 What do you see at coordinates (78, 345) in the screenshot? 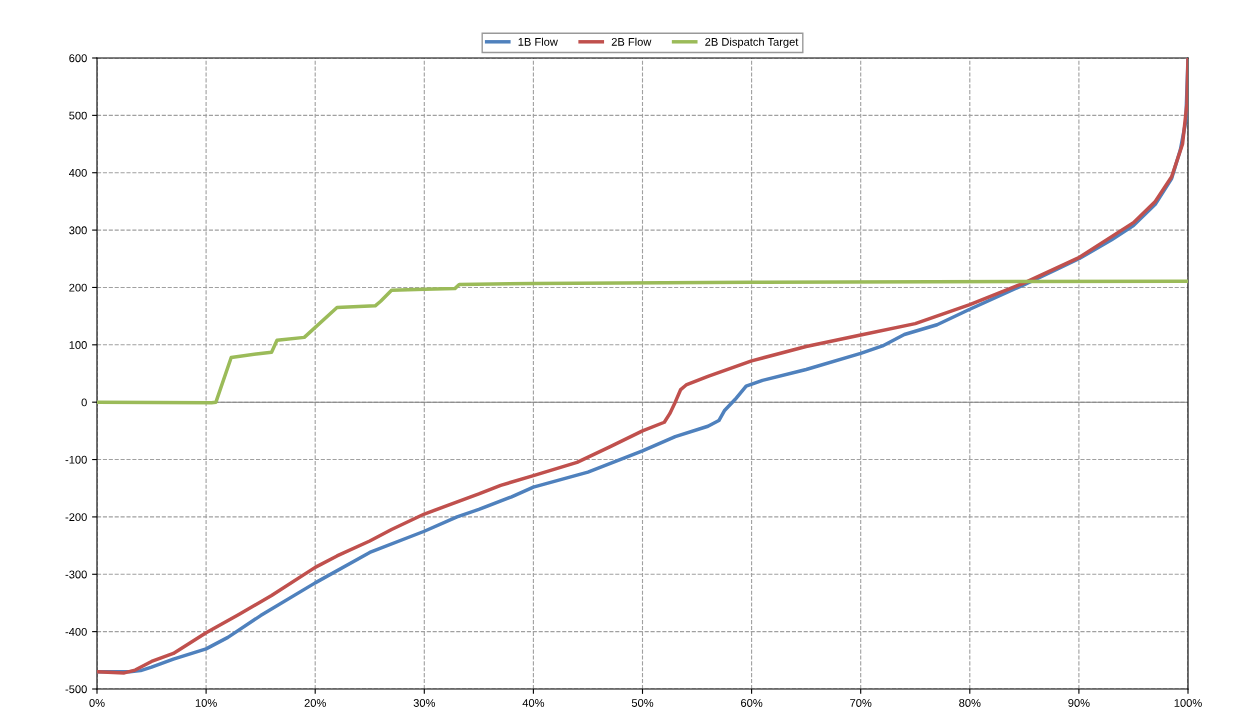
I see `y-tick-label: 100` at bounding box center [78, 345].